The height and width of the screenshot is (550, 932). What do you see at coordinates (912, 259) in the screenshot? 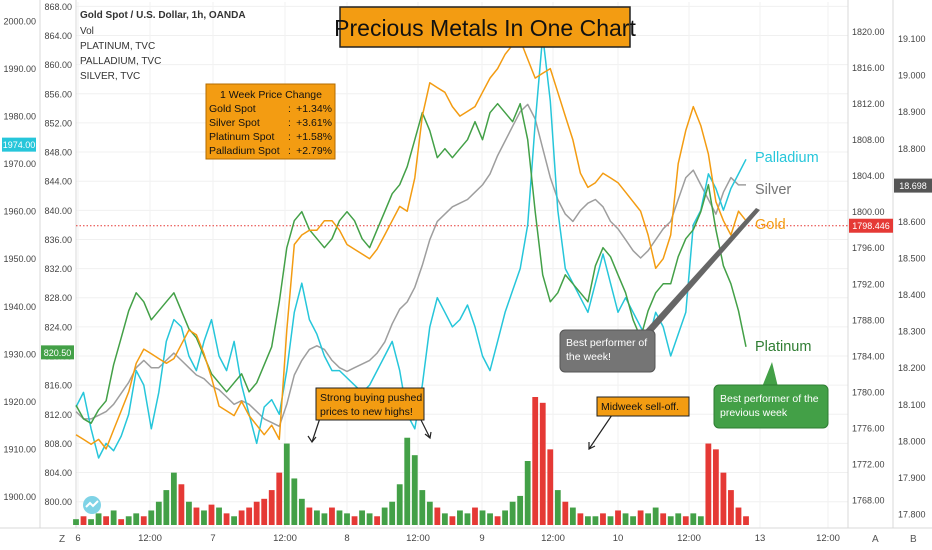
I see `silver-axis-tick: 18.500` at bounding box center [912, 259].